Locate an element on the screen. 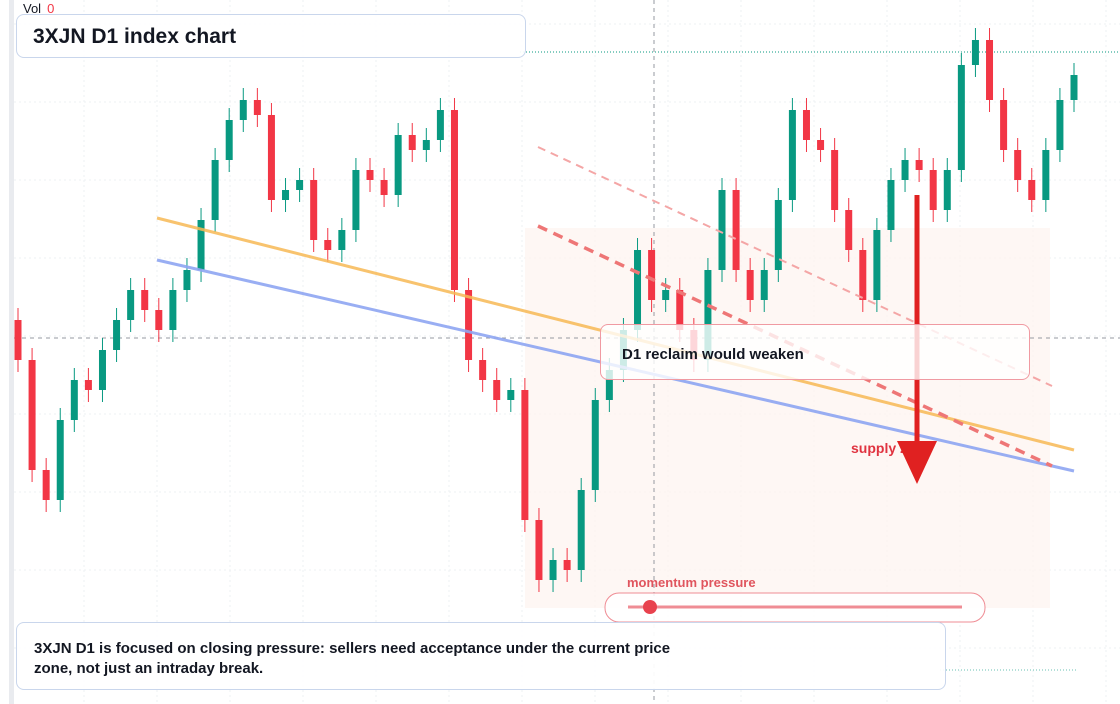  reclaim-label: D1 reclaim would weaken is located at coordinates (713, 354).